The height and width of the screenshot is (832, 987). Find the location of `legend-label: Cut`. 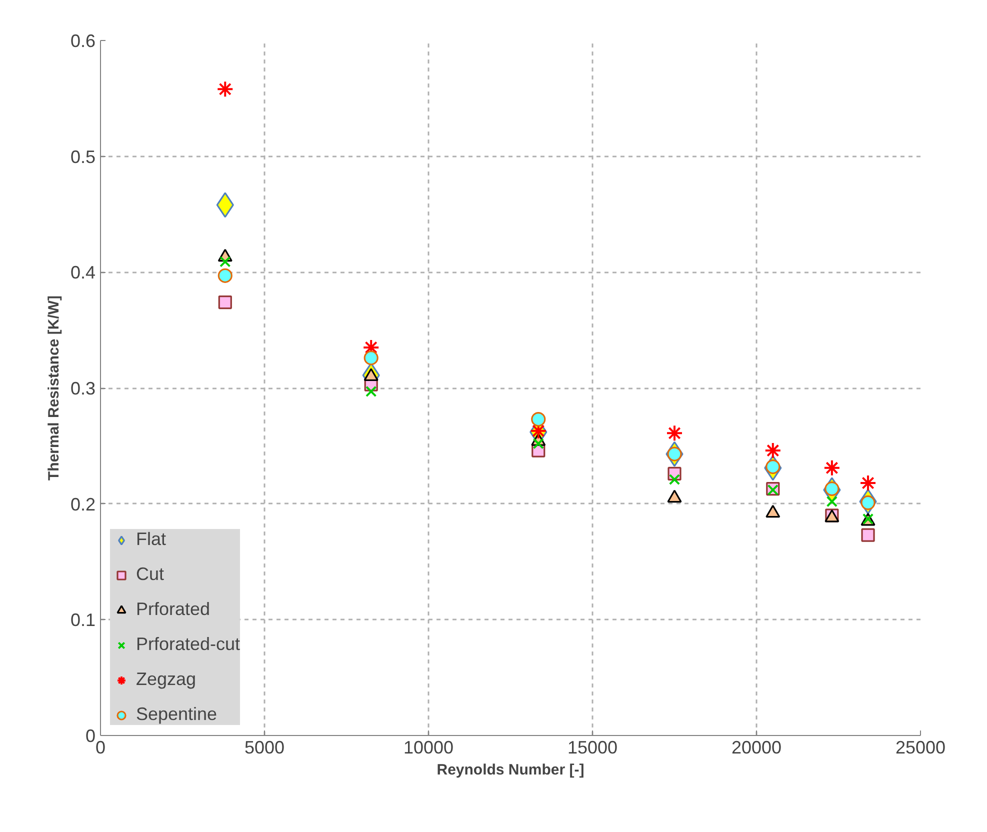

legend-label: Cut is located at coordinates (150, 574).